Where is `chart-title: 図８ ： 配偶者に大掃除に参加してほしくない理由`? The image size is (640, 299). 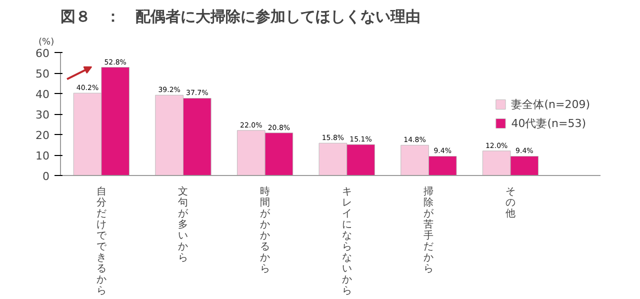
chart-title: 図８ ： 配偶者に大掃除に参加してほしくない理由 is located at coordinates (240, 17).